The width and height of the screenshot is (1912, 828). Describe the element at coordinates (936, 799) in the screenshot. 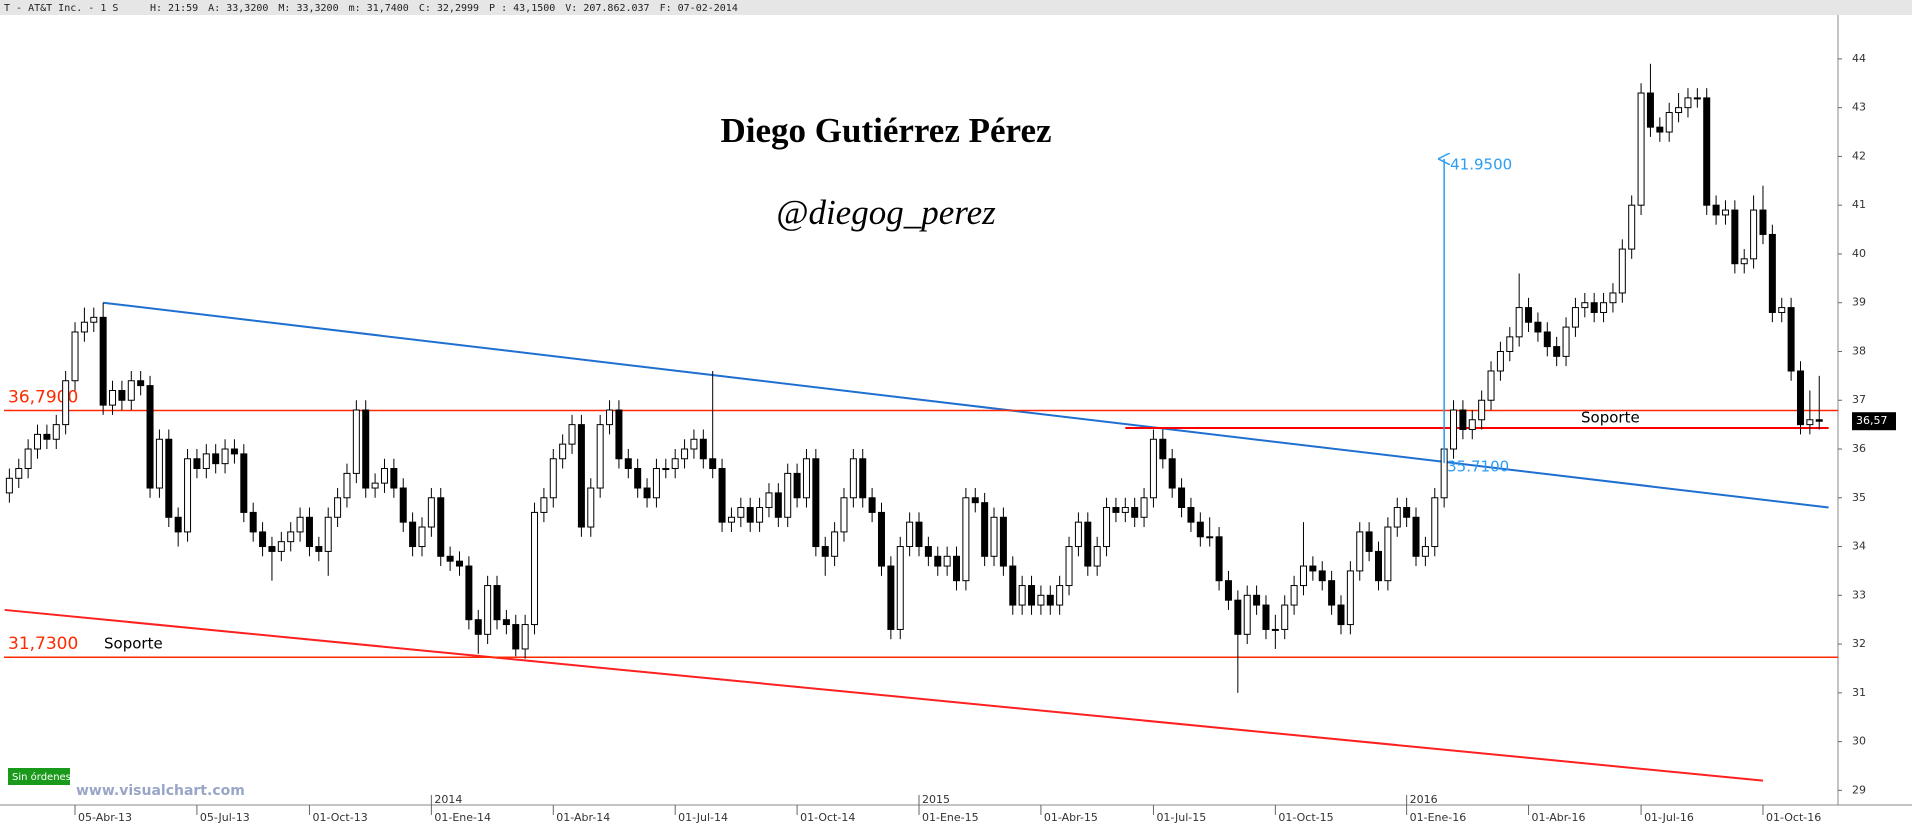

I see `year-tick-label: 2015` at that location.